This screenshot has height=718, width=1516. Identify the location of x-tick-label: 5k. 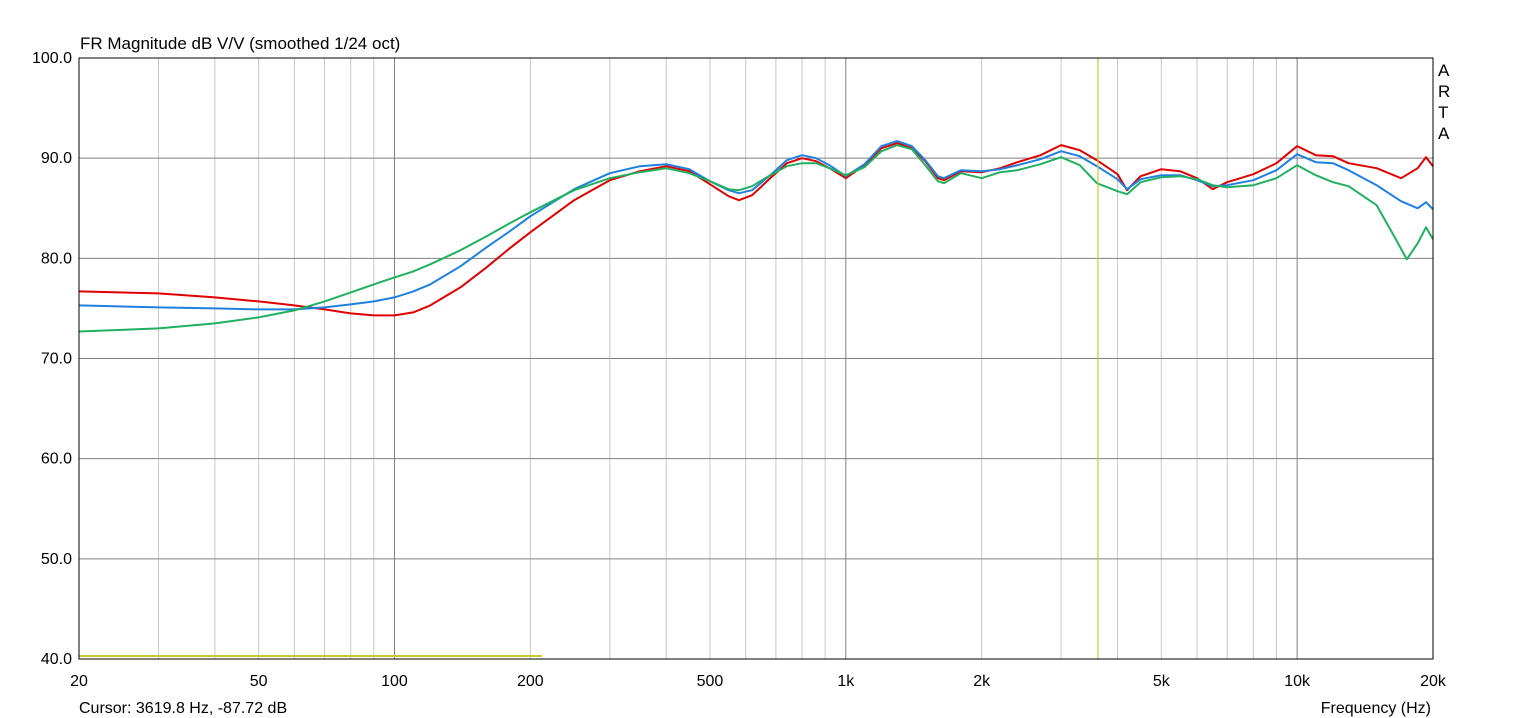
(1162, 681).